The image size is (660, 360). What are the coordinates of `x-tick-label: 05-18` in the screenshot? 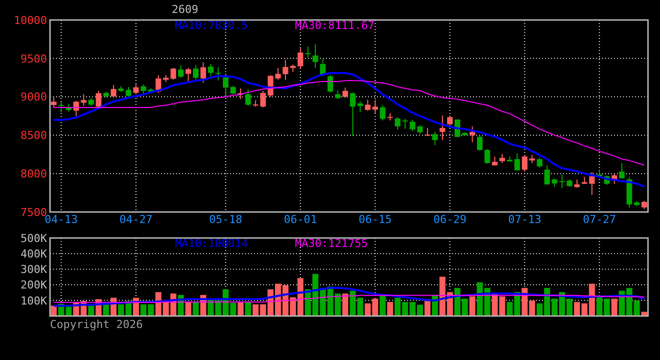 It's located at (225, 219).